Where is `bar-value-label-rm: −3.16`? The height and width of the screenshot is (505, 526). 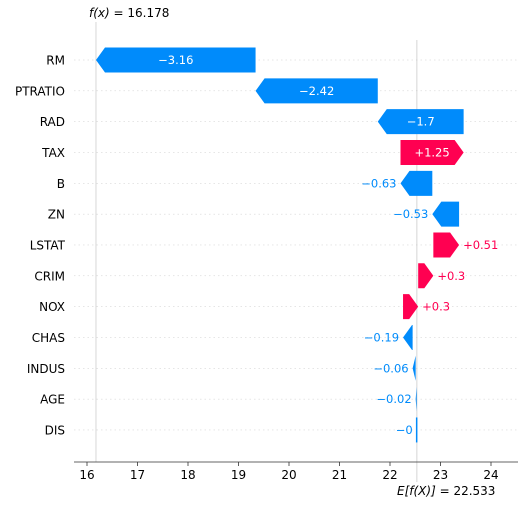
bar-value-label-rm: −3.16 is located at coordinates (175, 60).